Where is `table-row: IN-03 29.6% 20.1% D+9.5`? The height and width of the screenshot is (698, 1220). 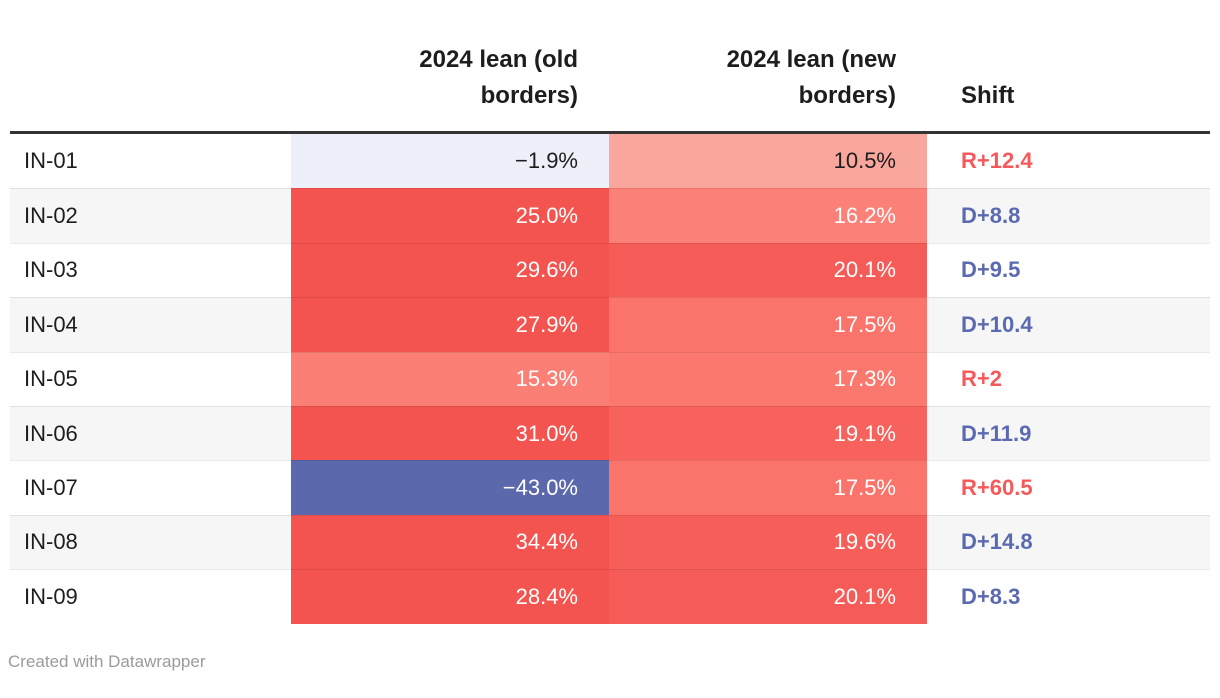 table-row: IN-03 29.6% 20.1% D+9.5 is located at coordinates (610, 270).